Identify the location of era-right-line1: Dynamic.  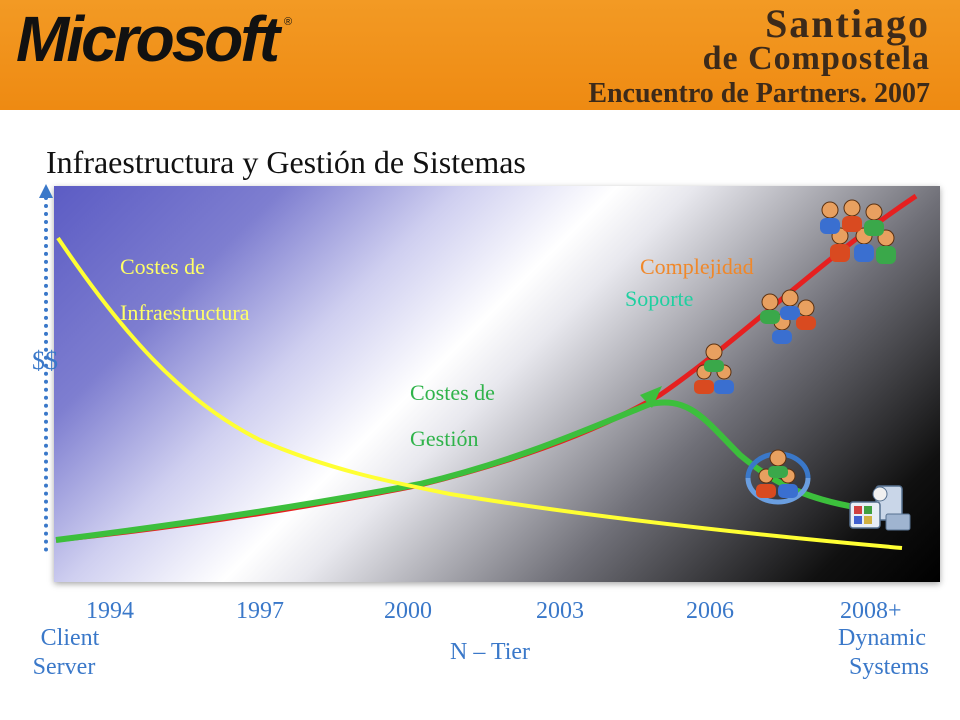
(882, 638).